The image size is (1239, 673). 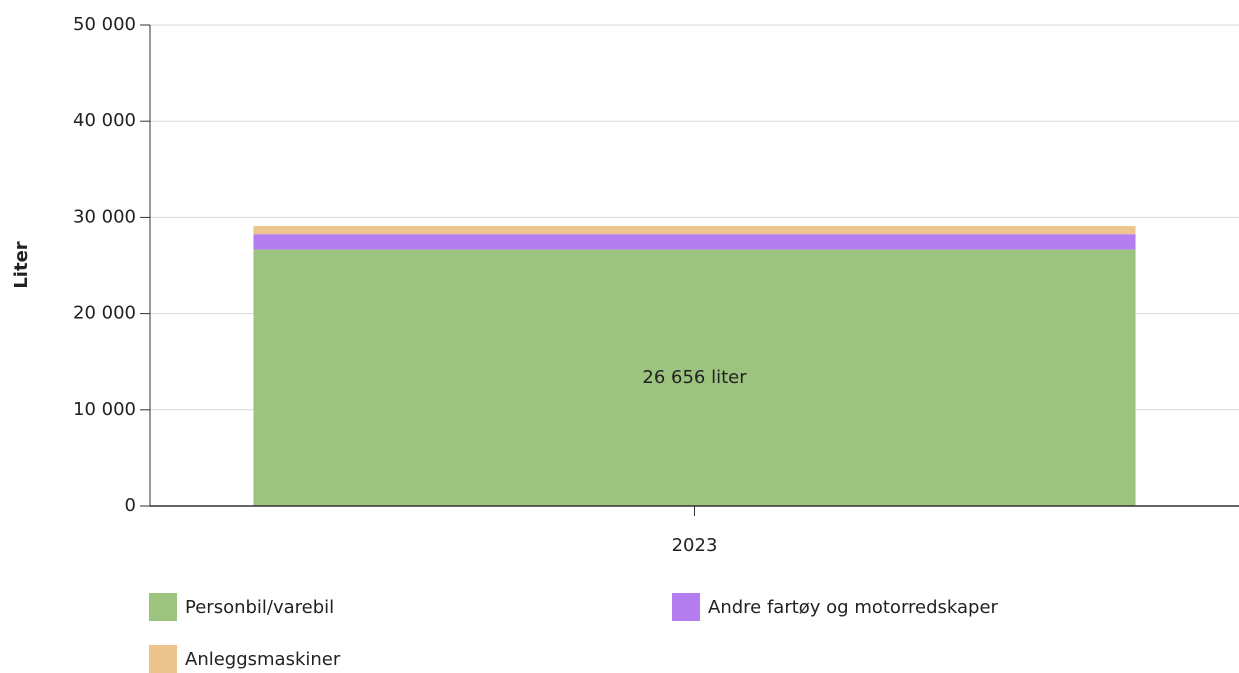 What do you see at coordinates (130, 505) in the screenshot?
I see `y-tick-label: 0` at bounding box center [130, 505].